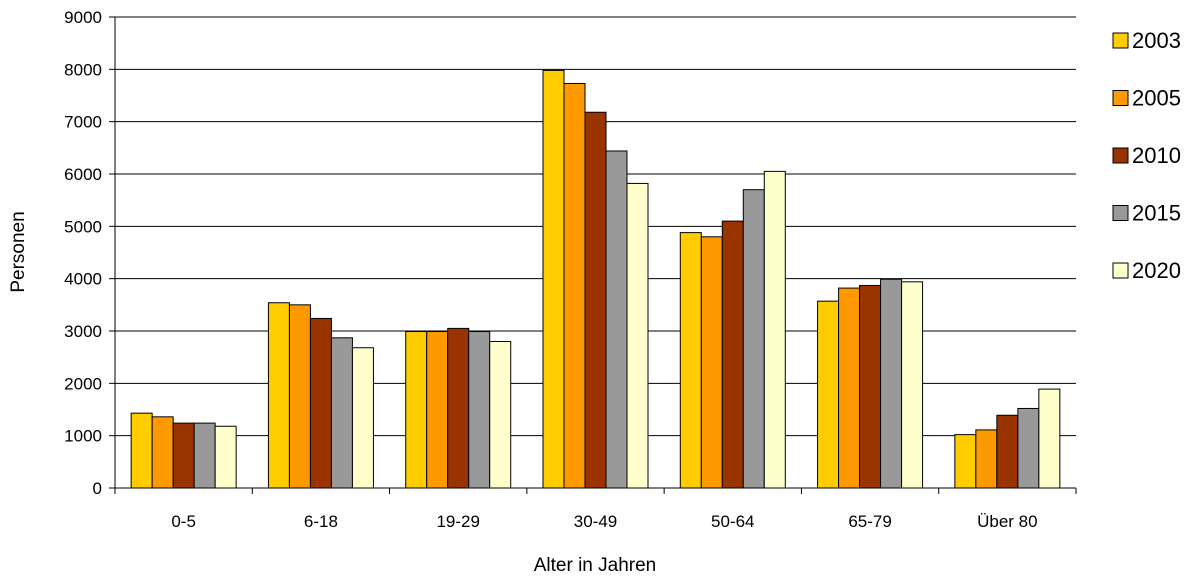  What do you see at coordinates (1028, 448) in the screenshot?
I see `bar-2015-Über-80` at bounding box center [1028, 448].